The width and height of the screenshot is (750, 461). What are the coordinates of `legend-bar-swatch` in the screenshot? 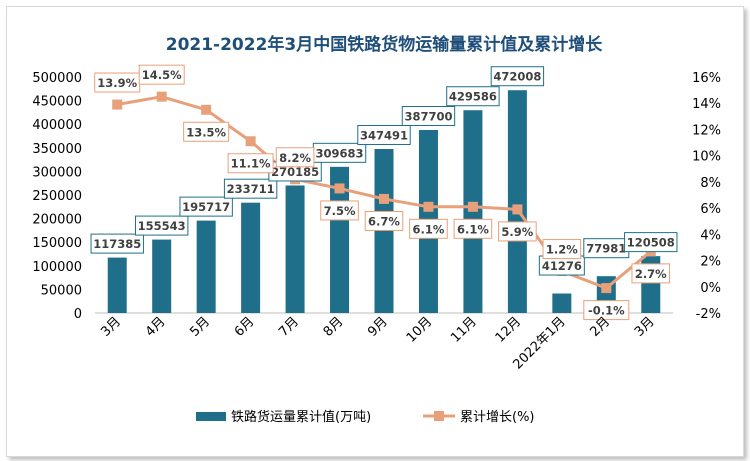 It's located at (211, 416).